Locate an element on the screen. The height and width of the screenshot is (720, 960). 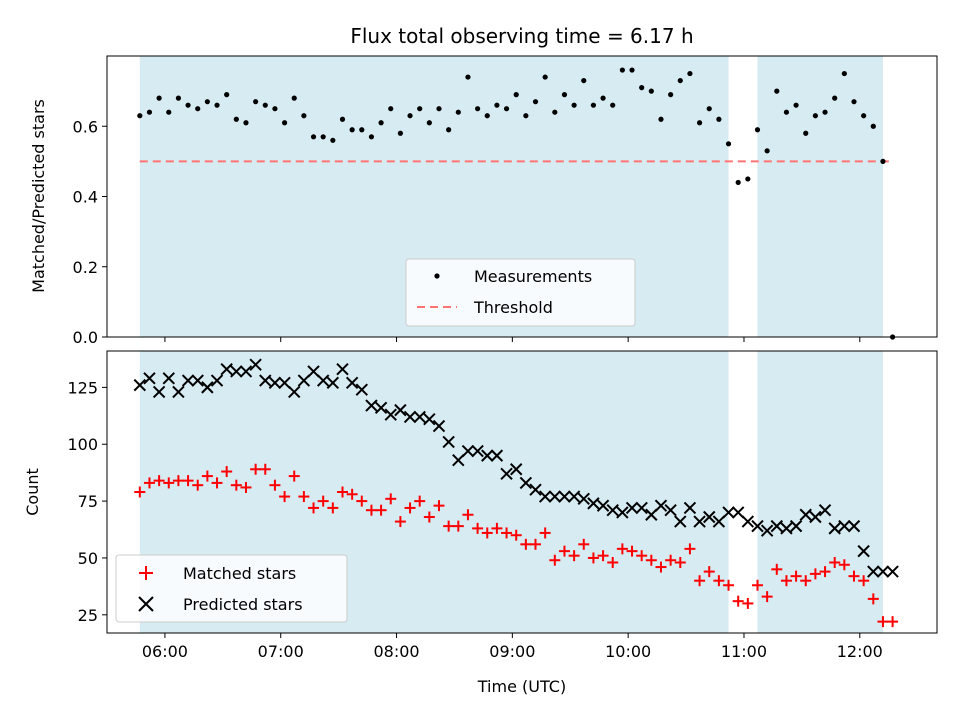
y-tick-label: 25 is located at coordinates (88, 615).